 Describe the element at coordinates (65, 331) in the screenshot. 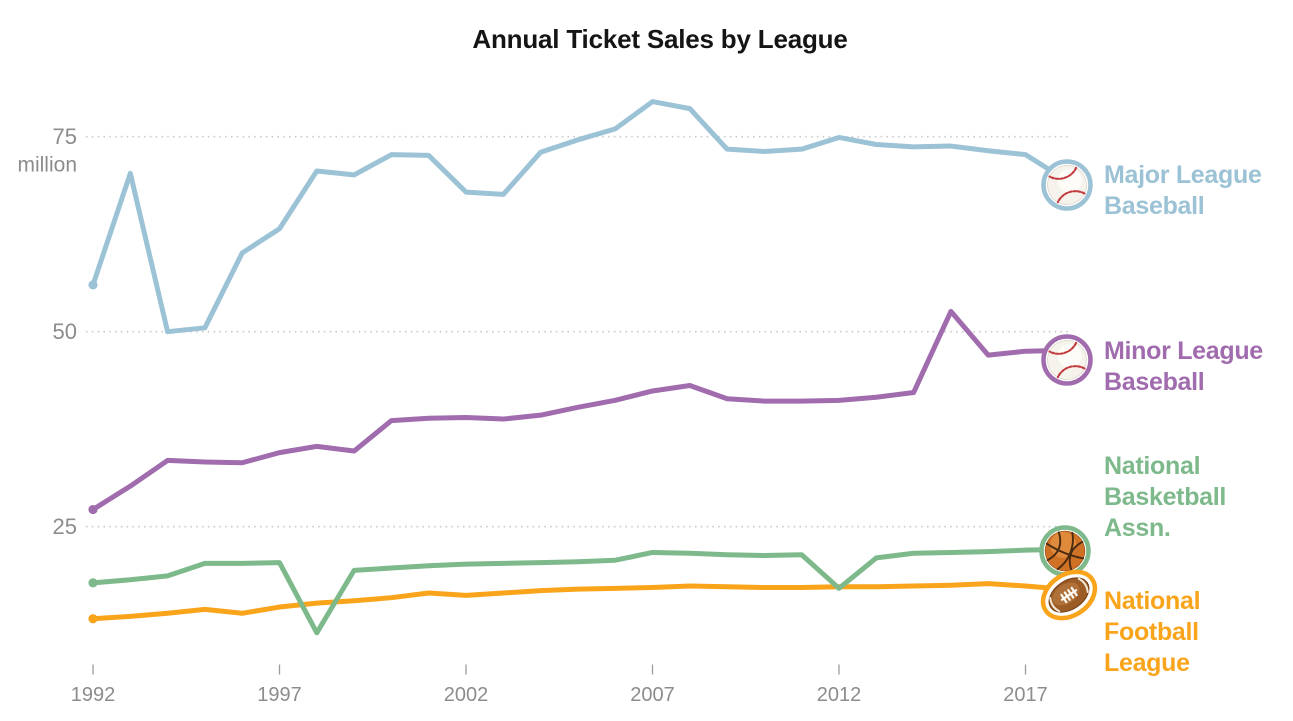

I see `y-tick-label: 50` at that location.